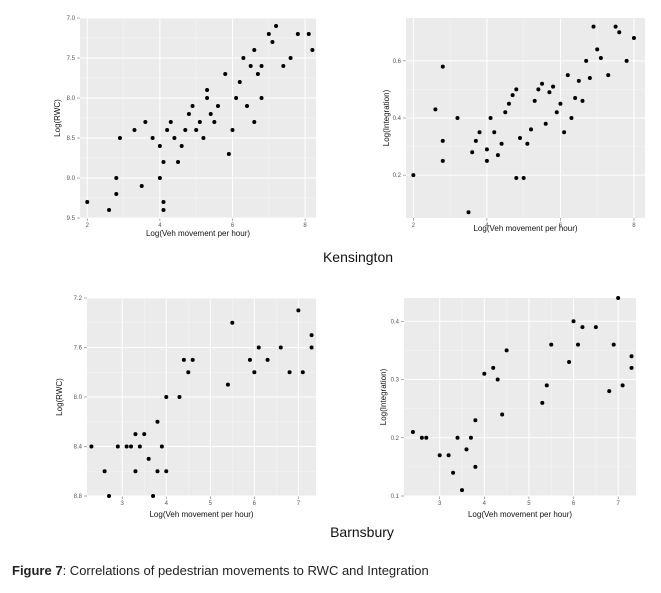 The height and width of the screenshot is (593, 661). Describe the element at coordinates (78, 349) in the screenshot. I see `y-tick-label: 7.6` at that location.